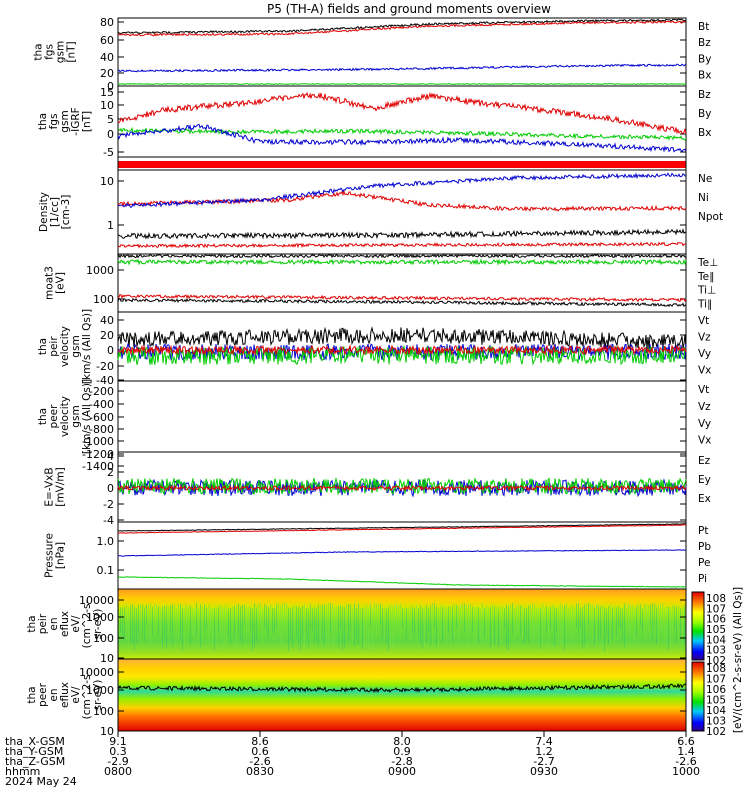 The height and width of the screenshot is (800, 750). Describe the element at coordinates (402, 688) in the screenshot. I see `peer-black-line` at that location.